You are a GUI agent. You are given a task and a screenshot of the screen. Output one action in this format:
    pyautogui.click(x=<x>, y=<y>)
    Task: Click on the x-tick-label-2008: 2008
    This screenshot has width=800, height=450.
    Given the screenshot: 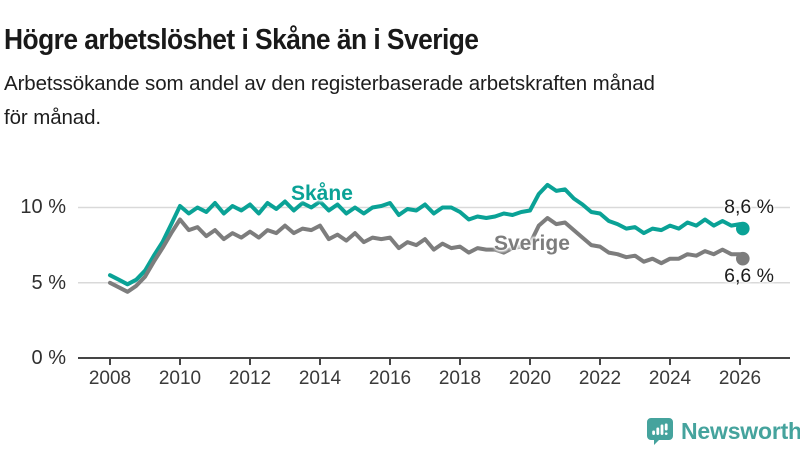 What is the action you would take?
    pyautogui.click(x=110, y=378)
    